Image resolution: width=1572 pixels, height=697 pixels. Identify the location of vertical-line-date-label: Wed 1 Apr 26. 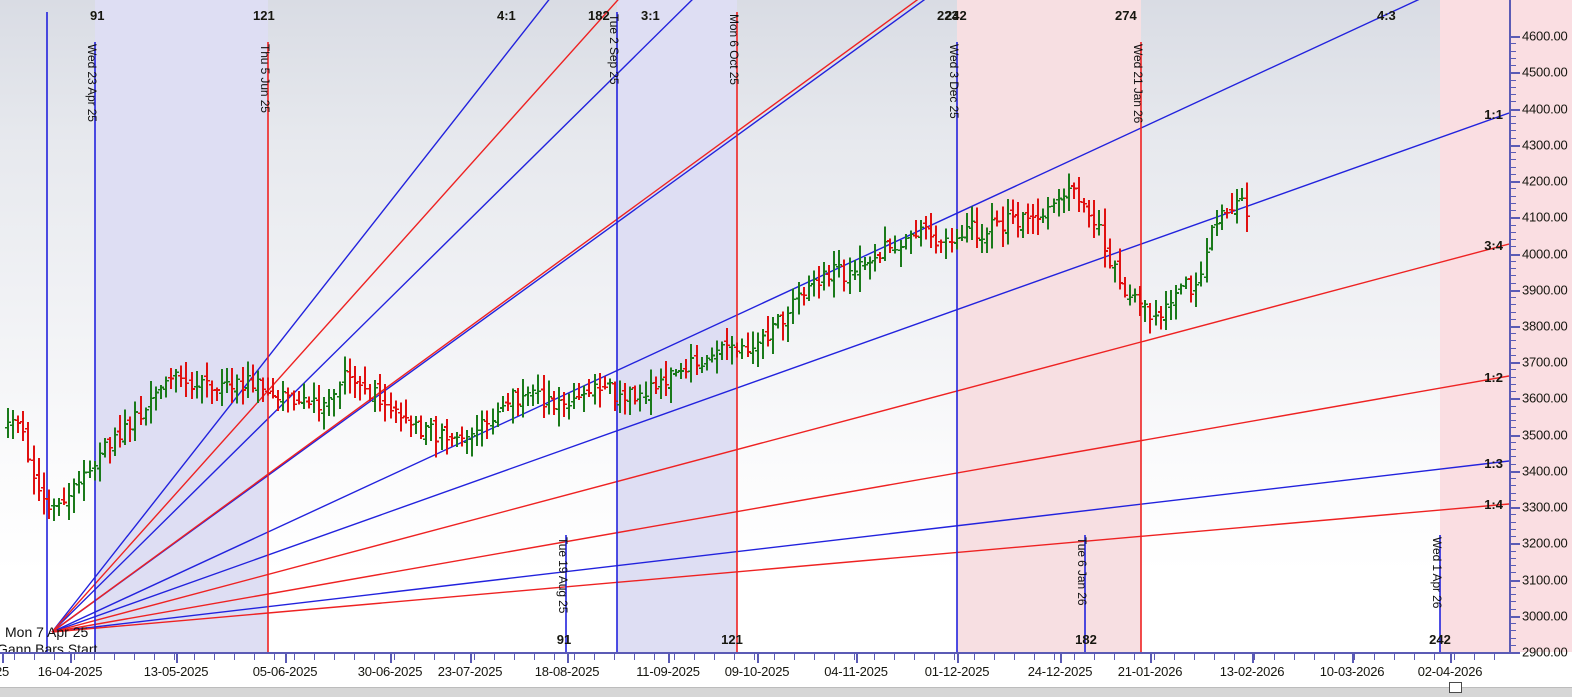
(1437, 573).